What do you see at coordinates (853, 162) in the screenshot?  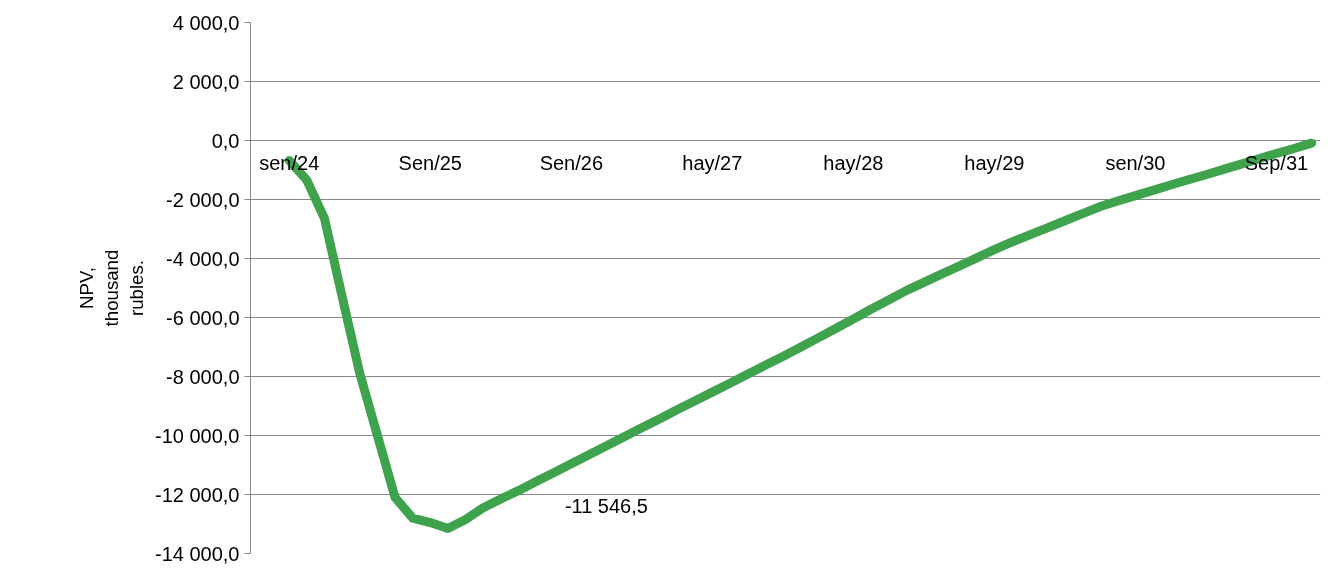 I see `x-tick-label: hay/28` at bounding box center [853, 162].